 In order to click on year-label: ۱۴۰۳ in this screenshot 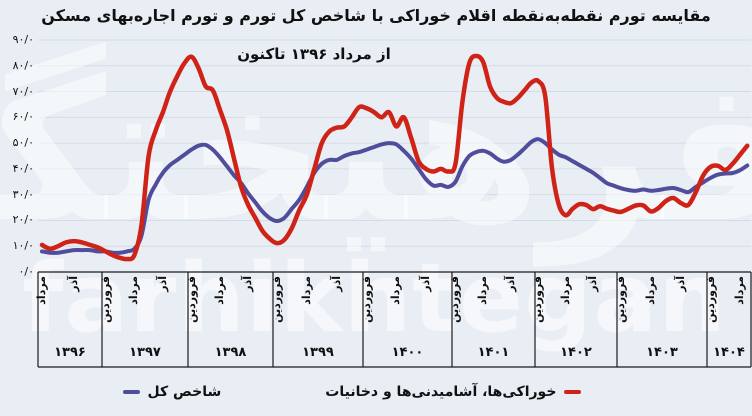, I will do `click(662, 352)`.